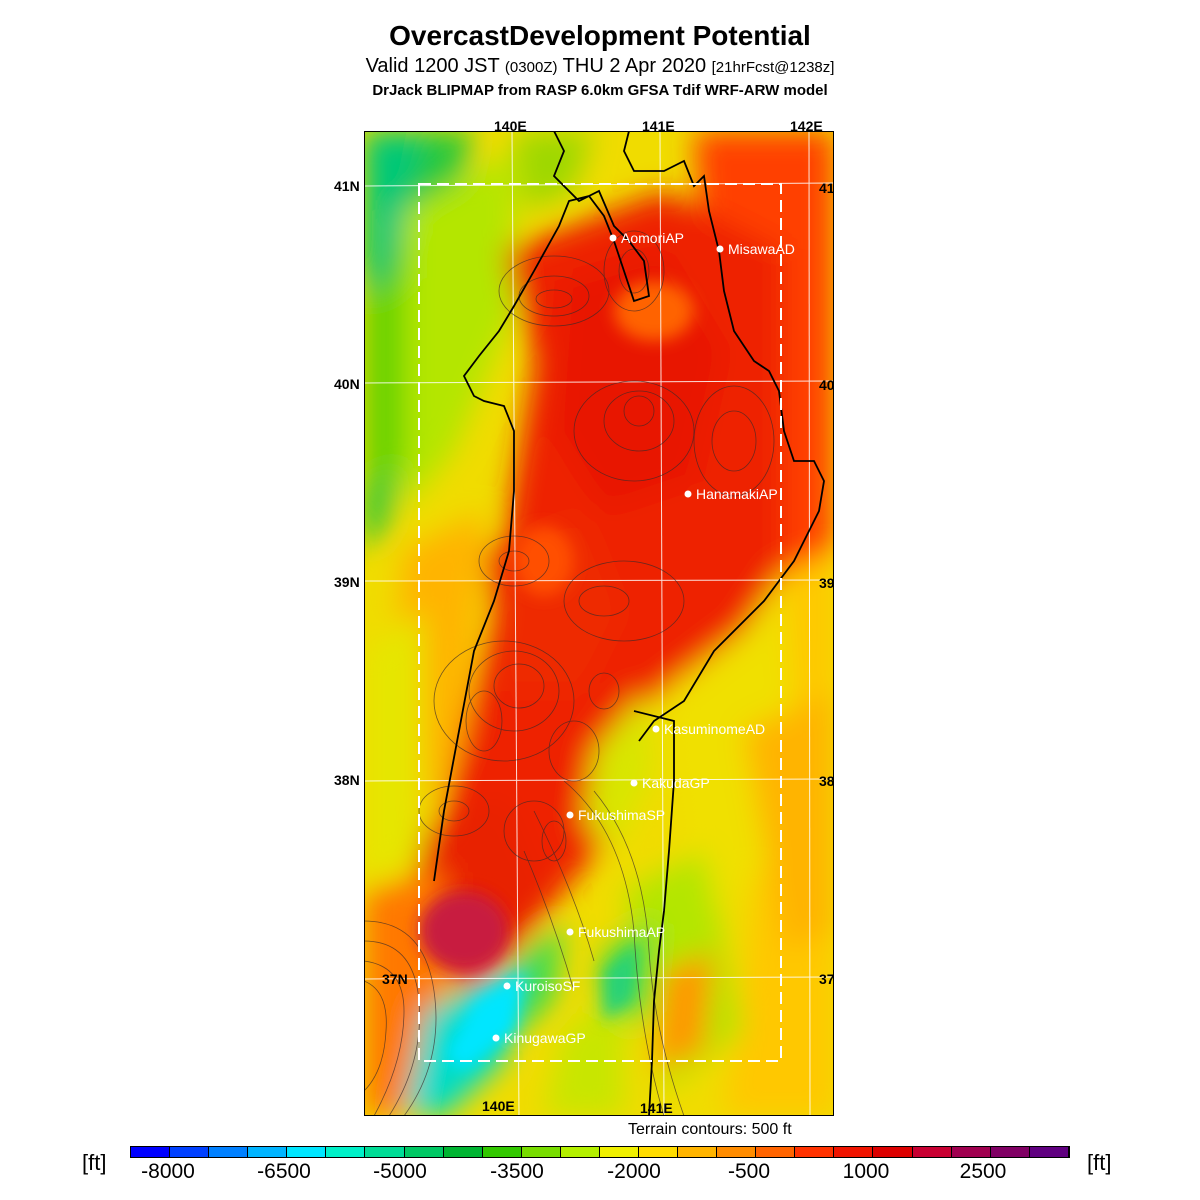 The height and width of the screenshot is (1200, 1200). I want to click on scale-tick-label: -5000, so click(400, 1171).